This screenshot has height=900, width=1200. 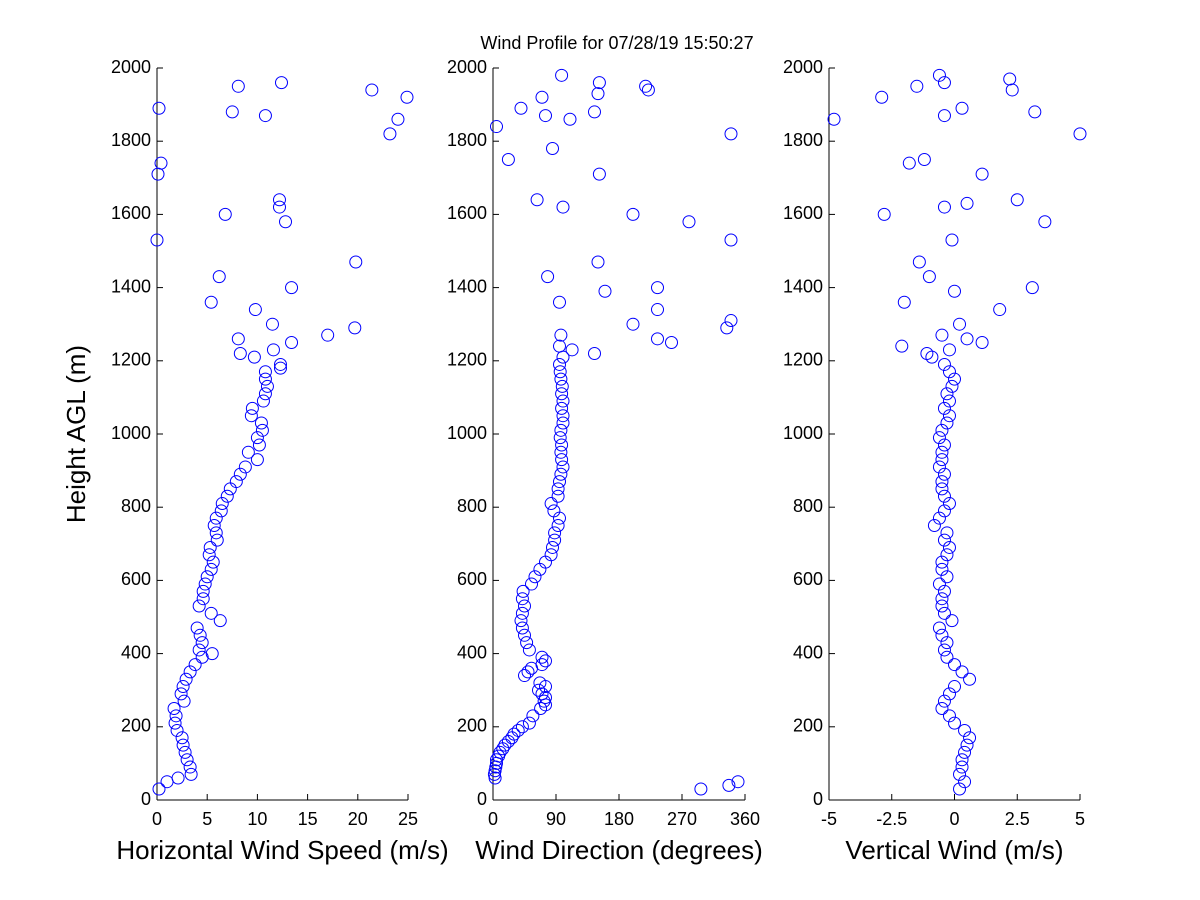 What do you see at coordinates (803, 67) in the screenshot?
I see `y-tick-label: 2000` at bounding box center [803, 67].